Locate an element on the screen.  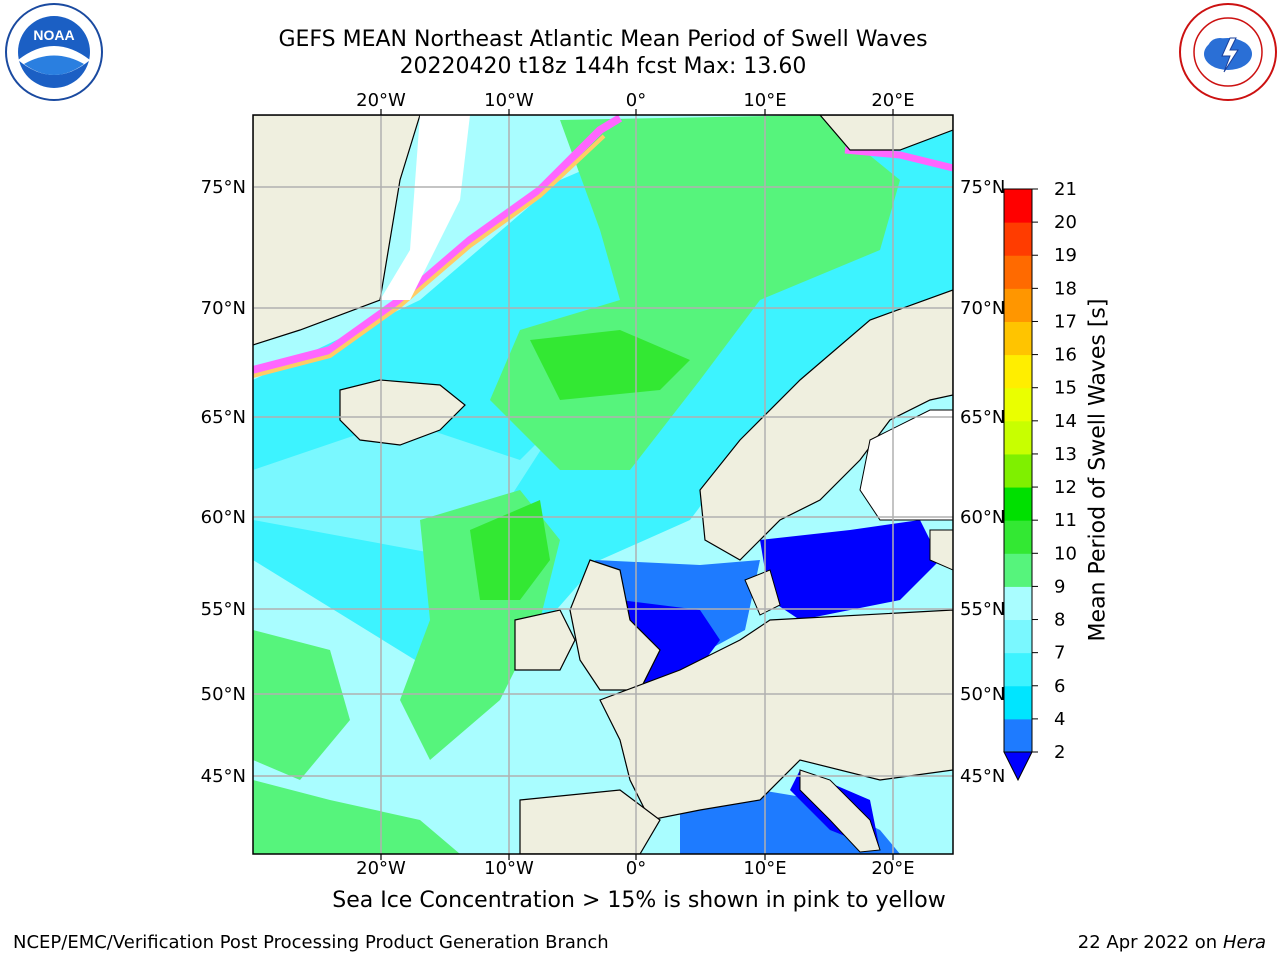
date-host: Hera is located at coordinates (1244, 942).